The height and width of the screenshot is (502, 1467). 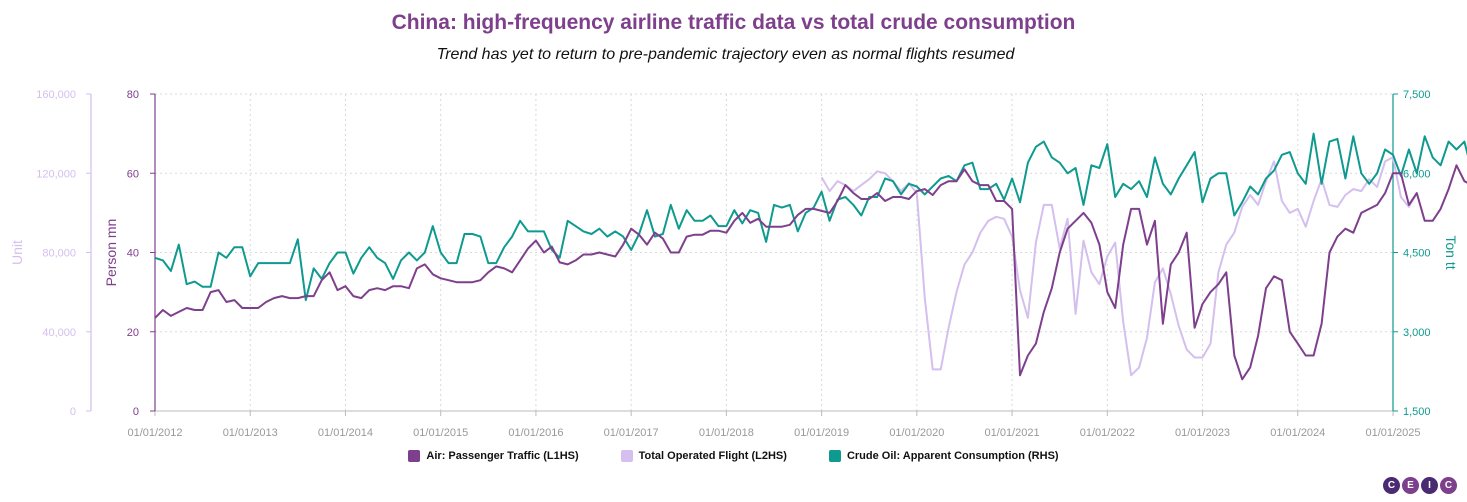 I want to click on y-tick-label-l1: 80, so click(x=133, y=95).